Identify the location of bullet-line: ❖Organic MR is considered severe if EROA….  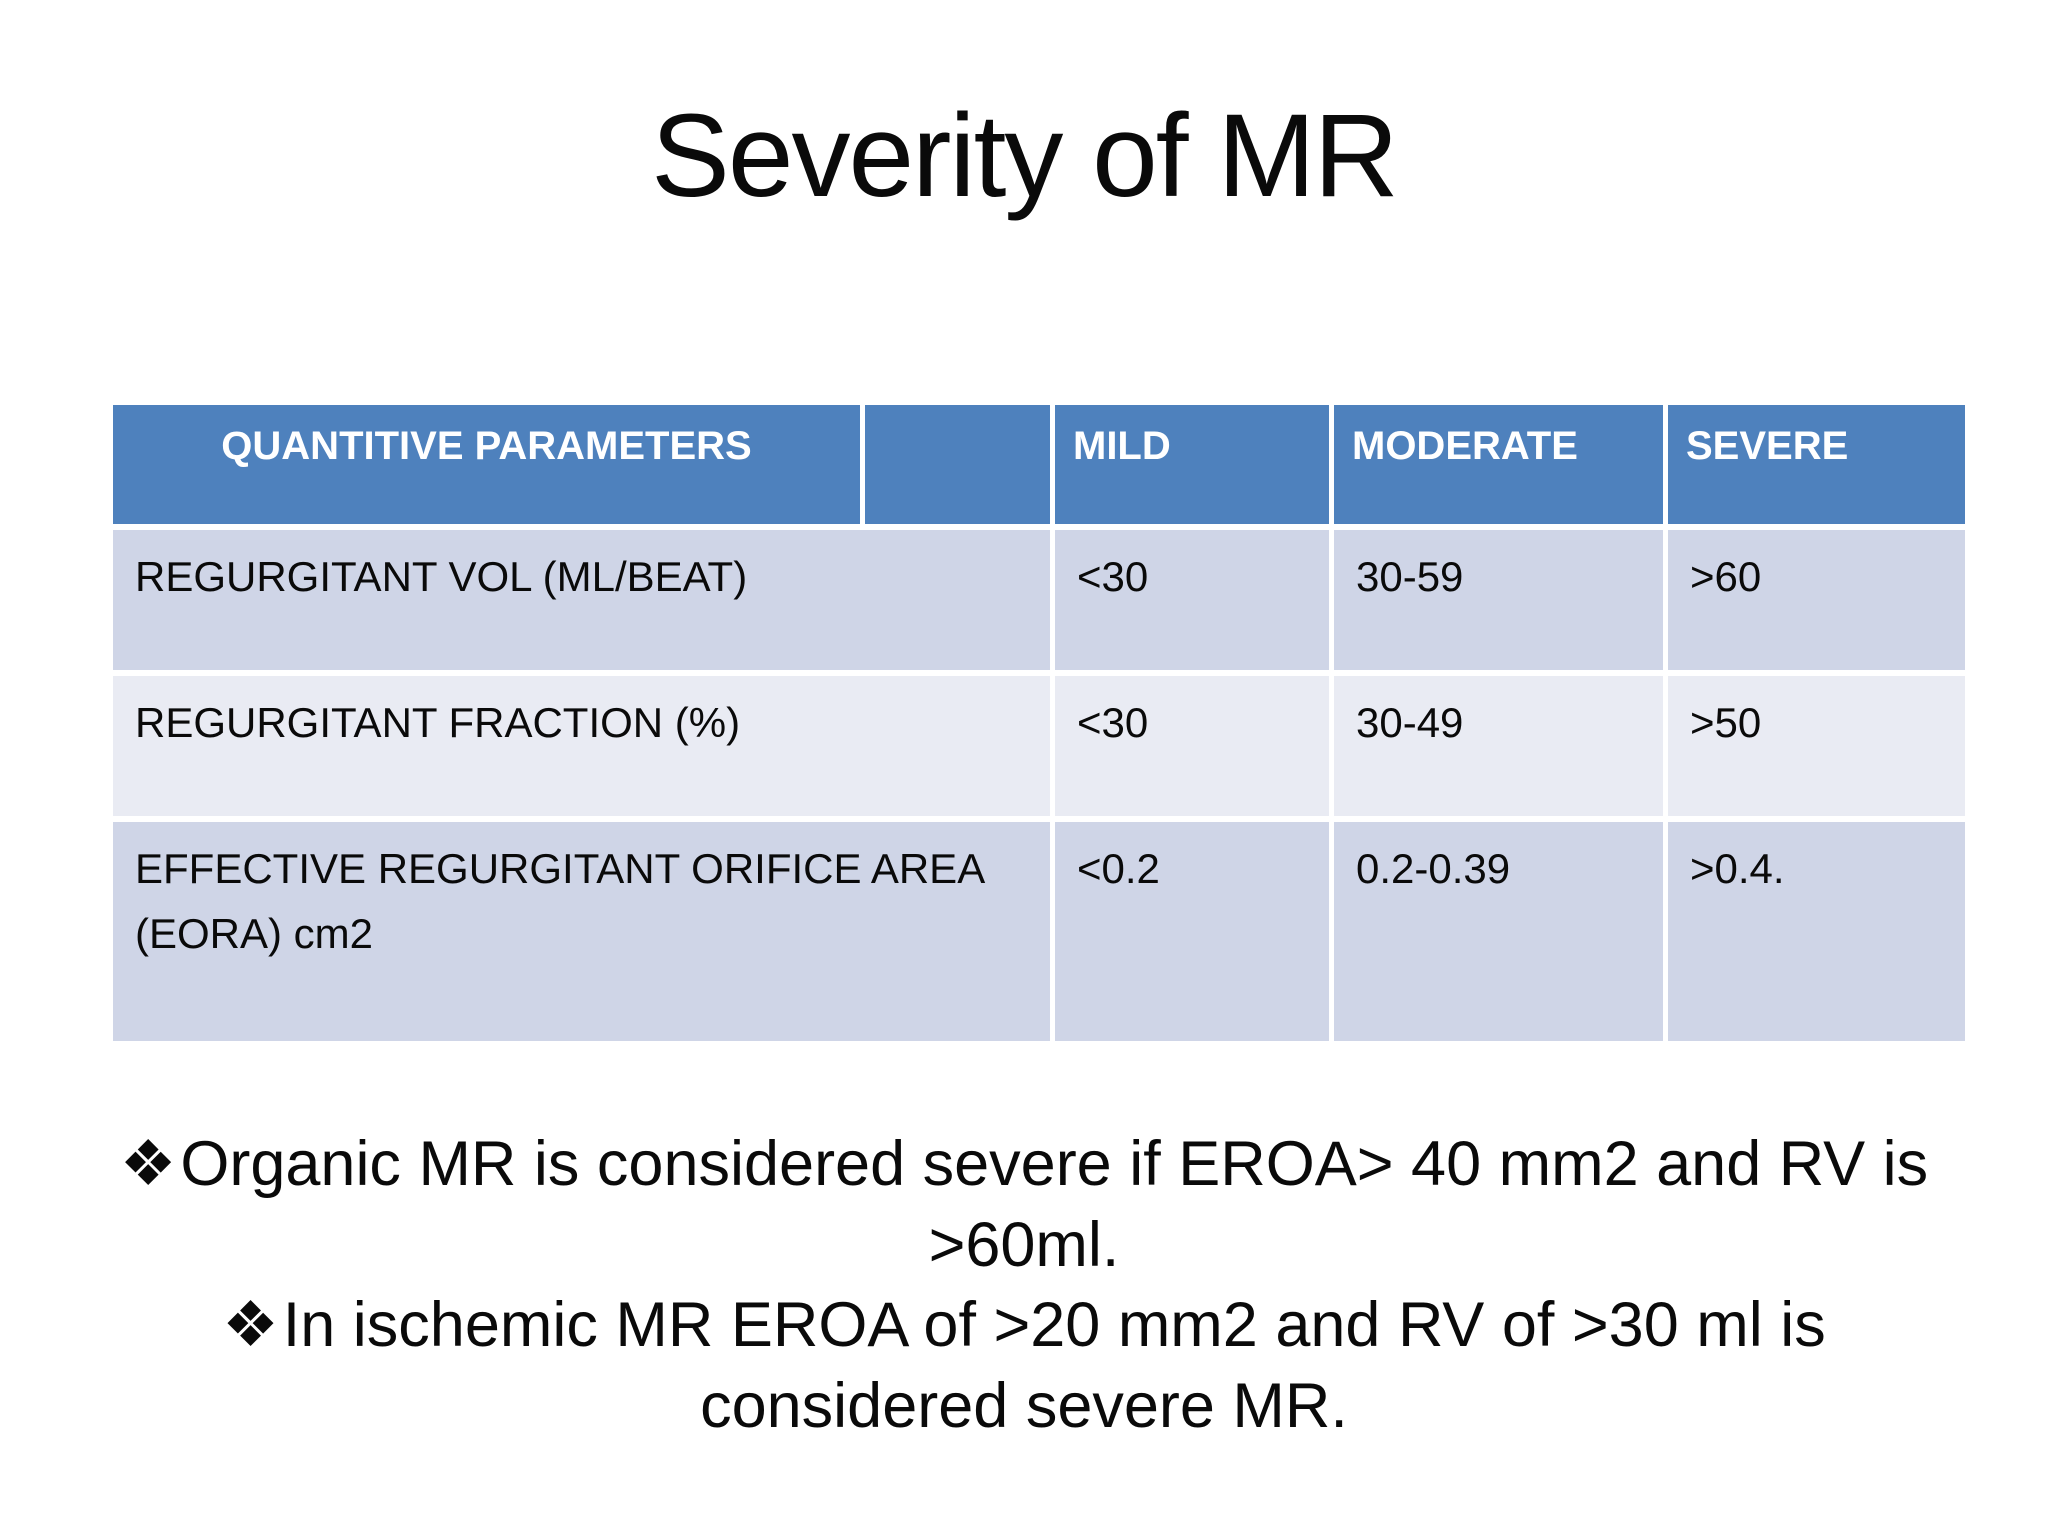
(1024, 1164).